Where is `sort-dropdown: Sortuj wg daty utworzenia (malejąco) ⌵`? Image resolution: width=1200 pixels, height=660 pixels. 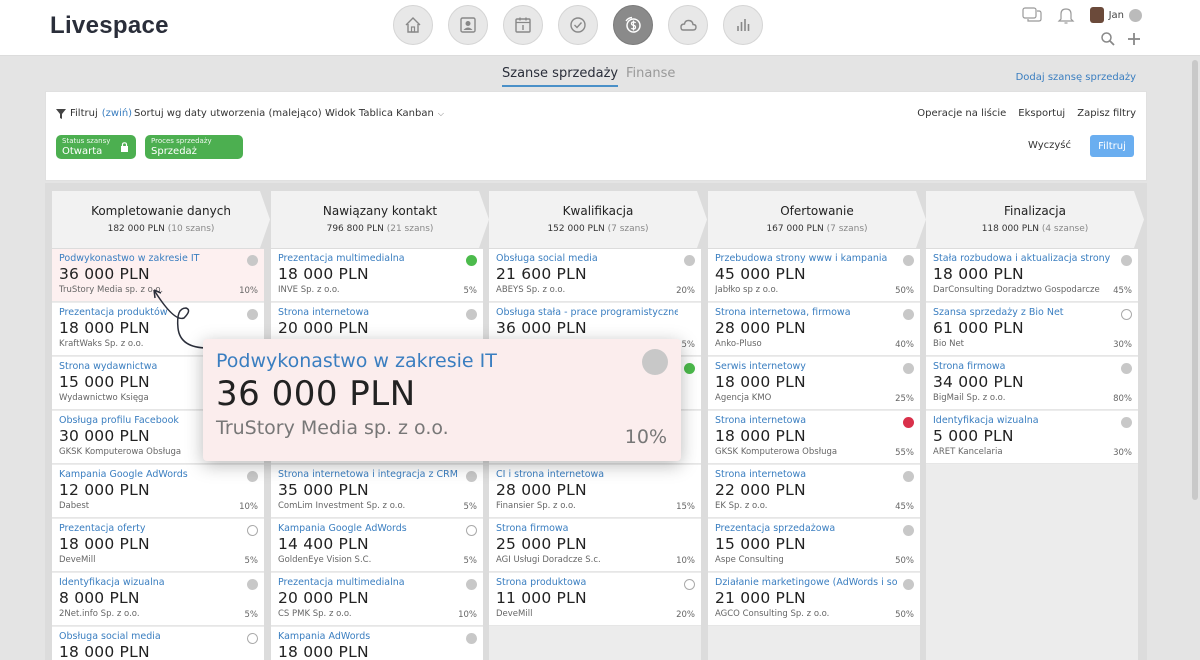
sort-dropdown: Sortuj wg daty utworzenia (malejąco) ⌵ is located at coordinates (233, 113).